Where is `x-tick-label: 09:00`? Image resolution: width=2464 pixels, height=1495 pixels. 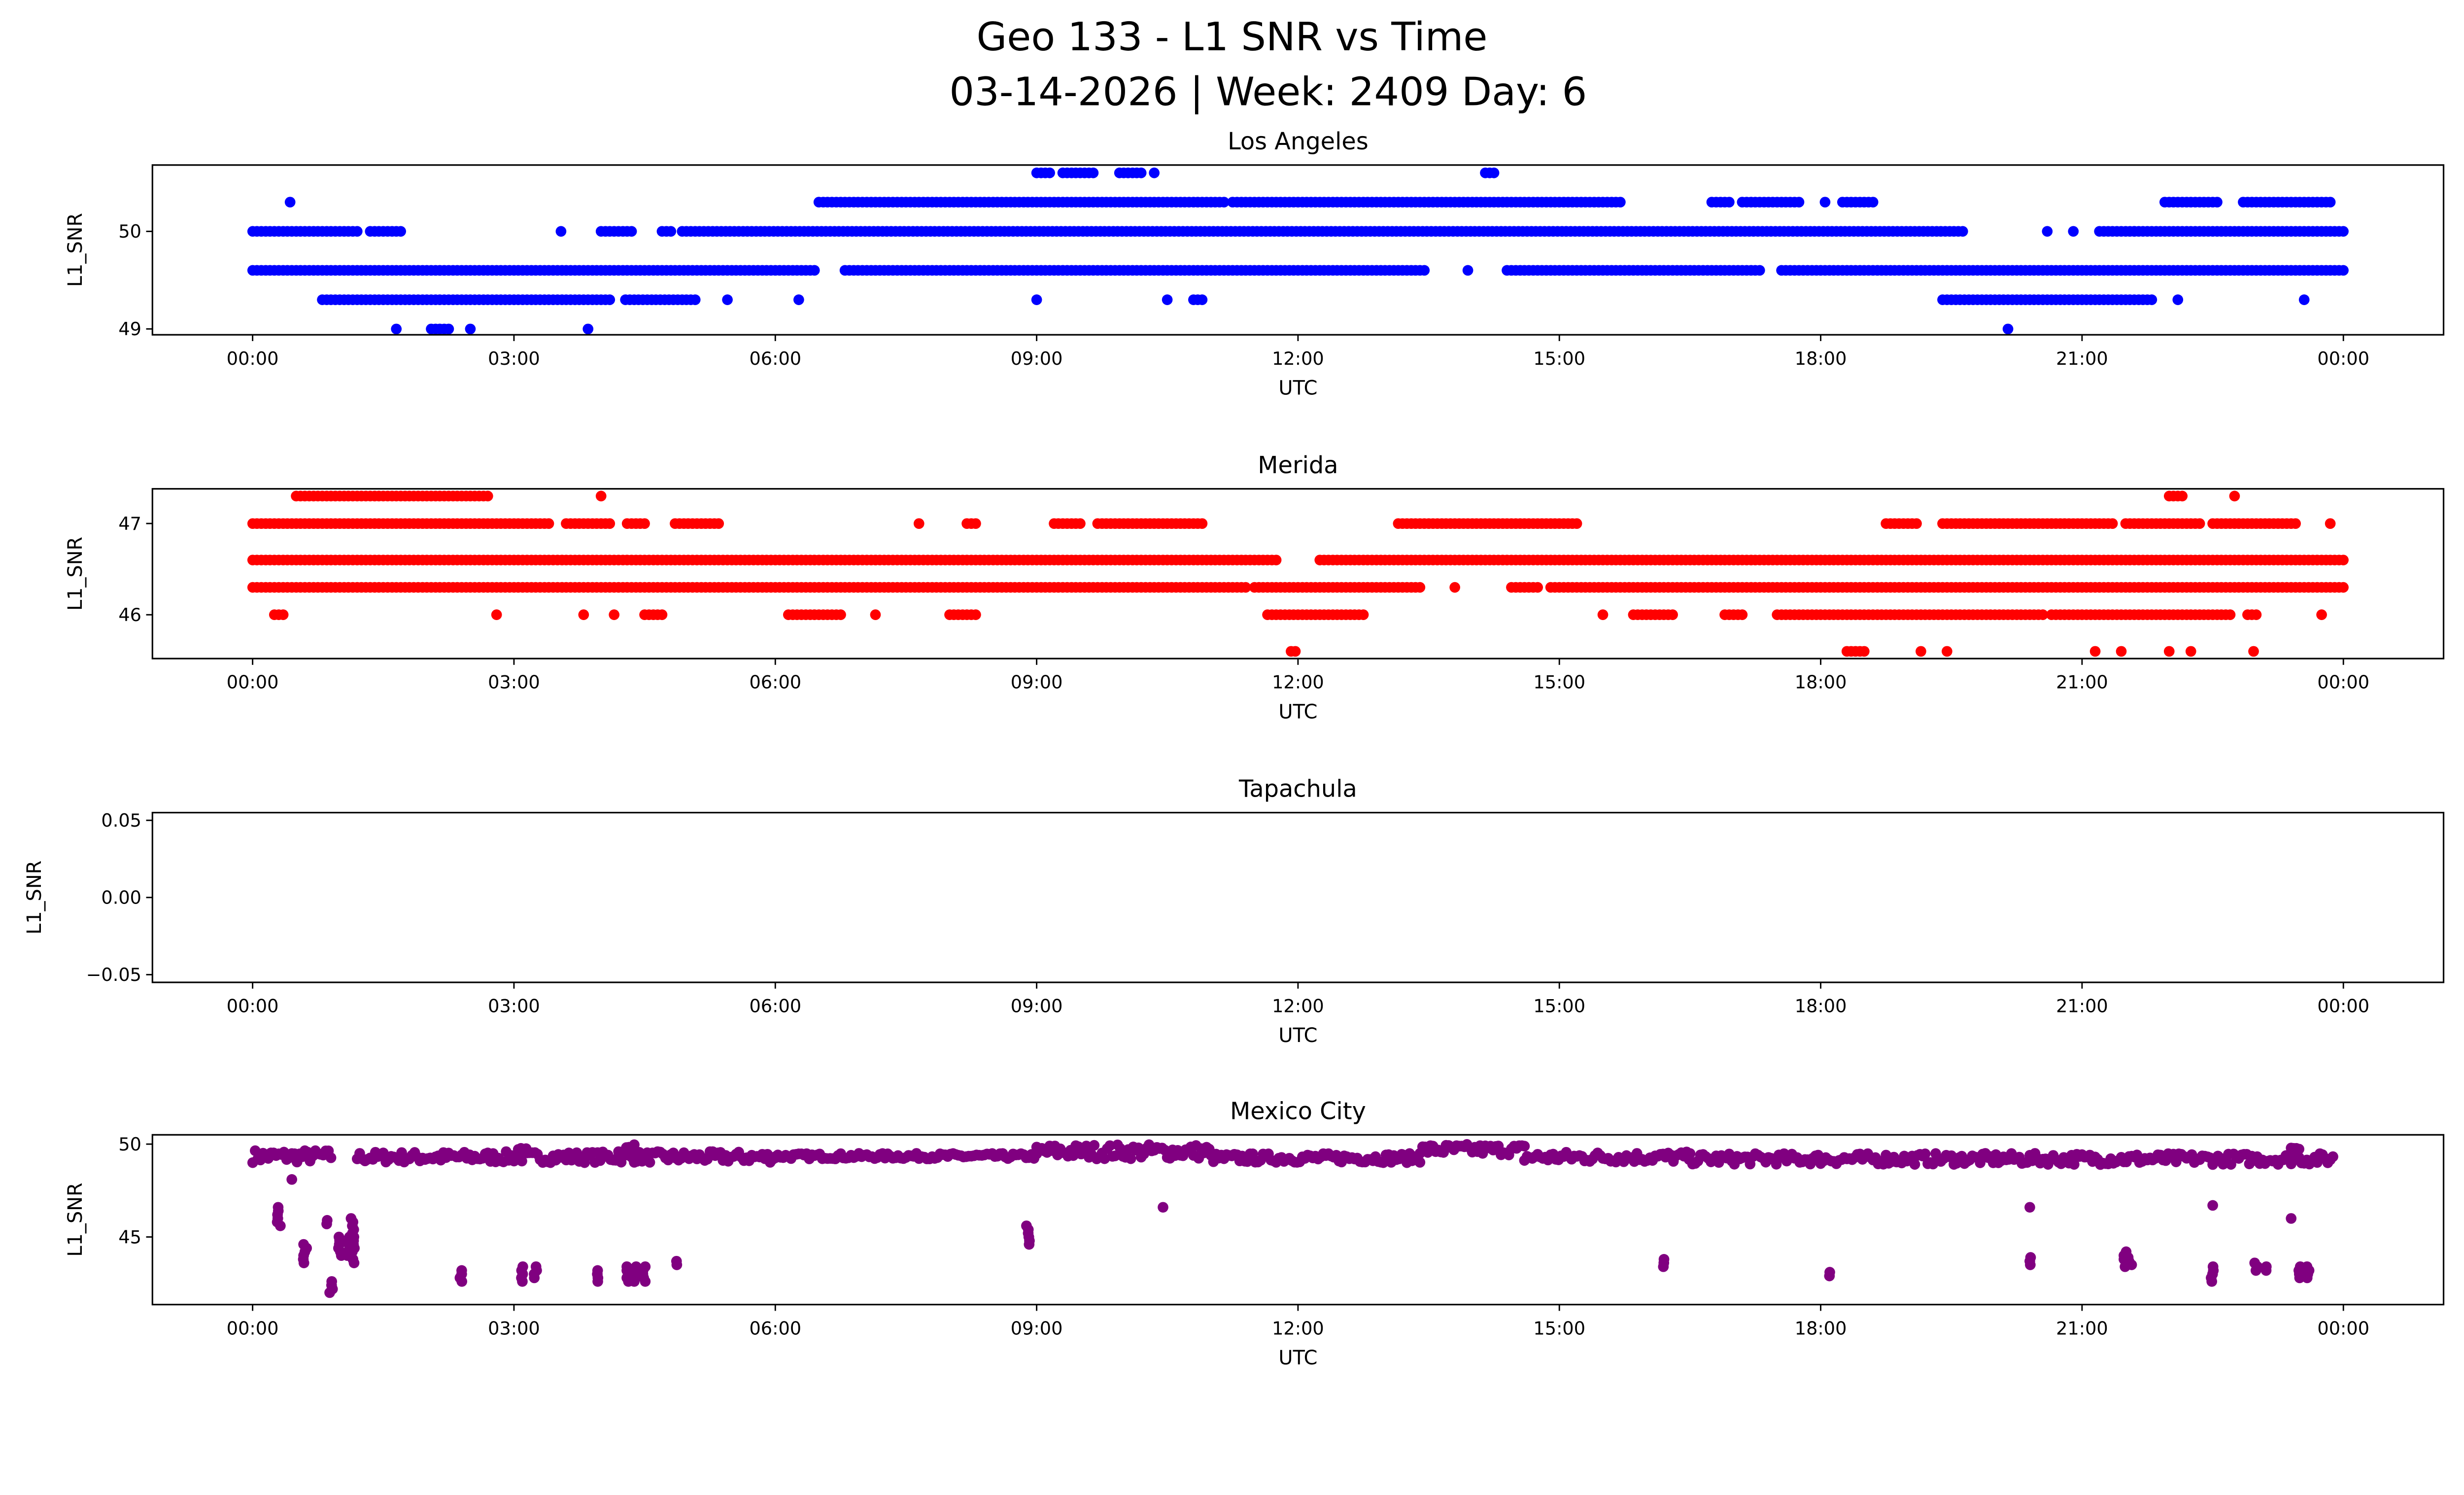
x-tick-label: 09:00 is located at coordinates (1037, 1006).